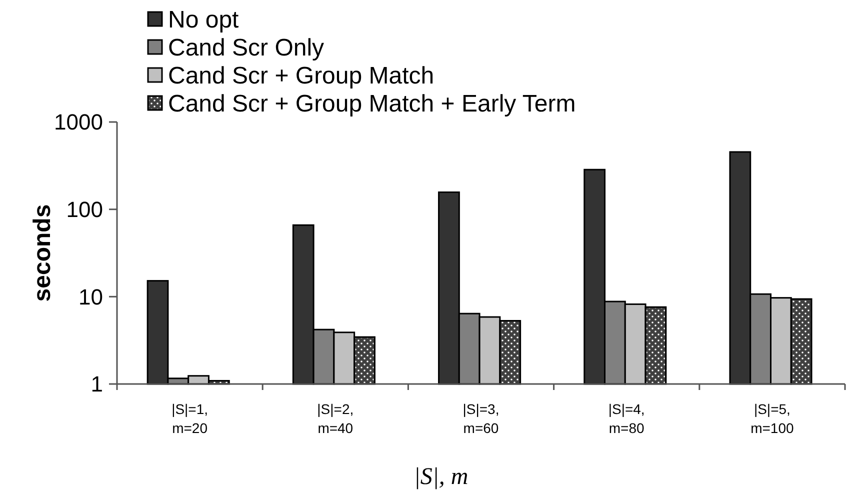 Image resolution: width=852 pixels, height=496 pixels. I want to click on x-tick-label: |S|=3, m=60, so click(481, 418).